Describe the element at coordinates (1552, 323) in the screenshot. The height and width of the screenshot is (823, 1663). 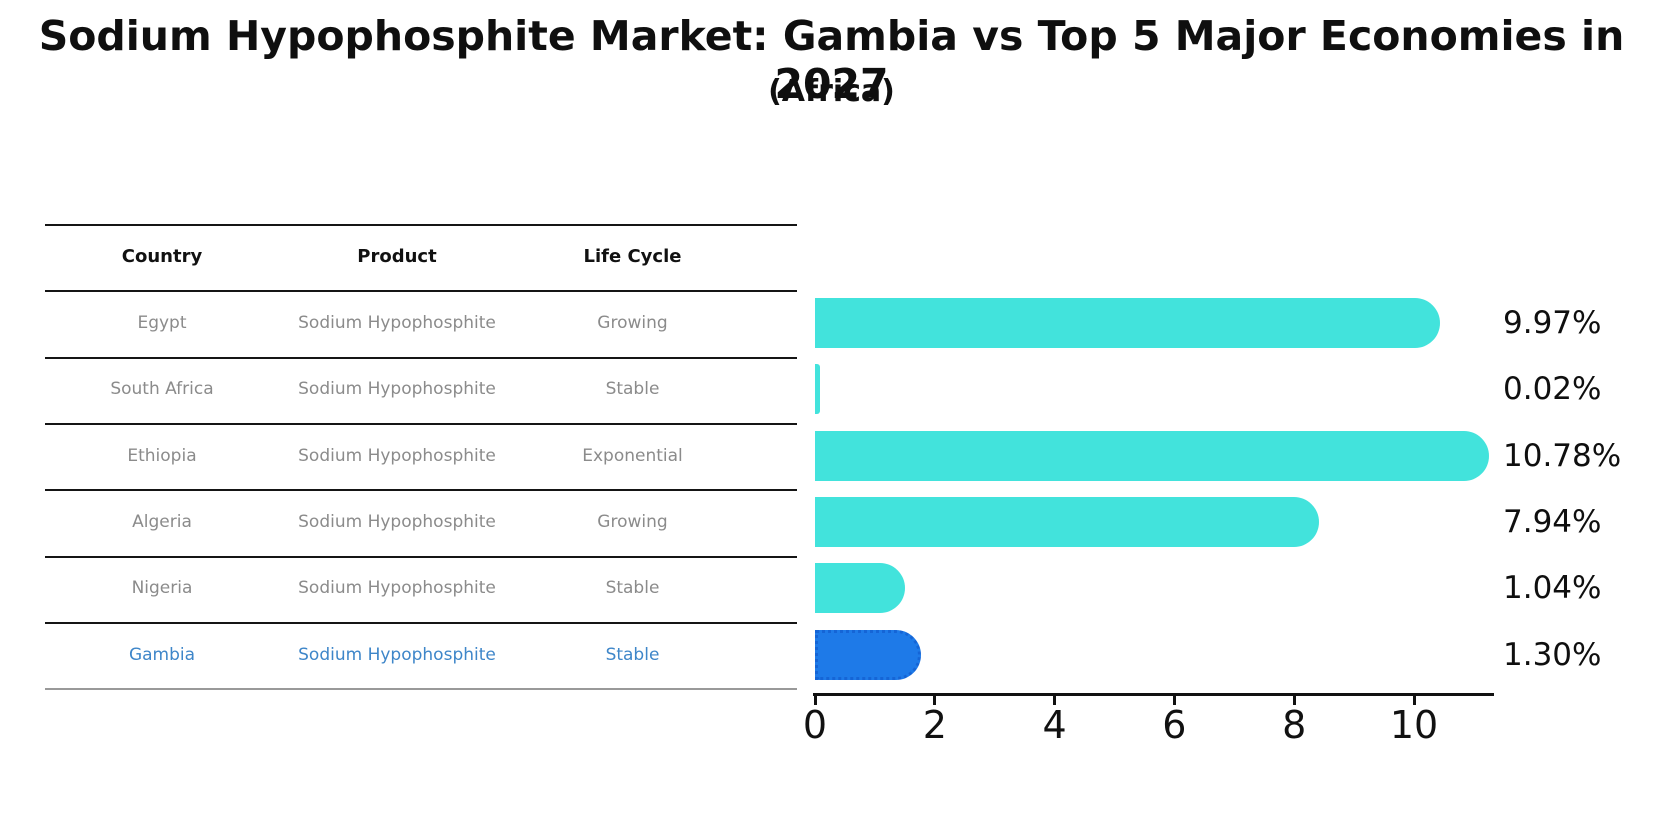
I see `value-label: 9.97%` at that location.